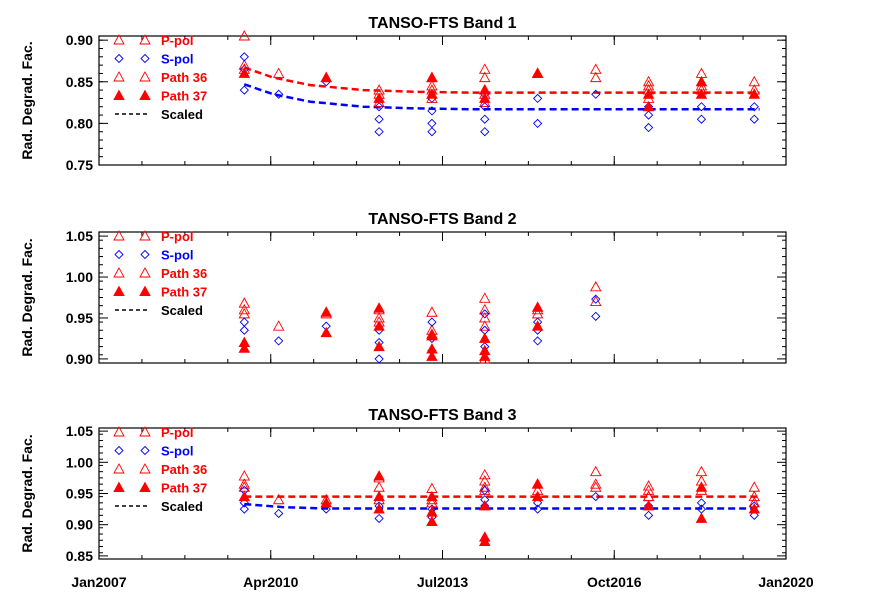  I want to click on x-tick-label: Jul2013, so click(443, 582).